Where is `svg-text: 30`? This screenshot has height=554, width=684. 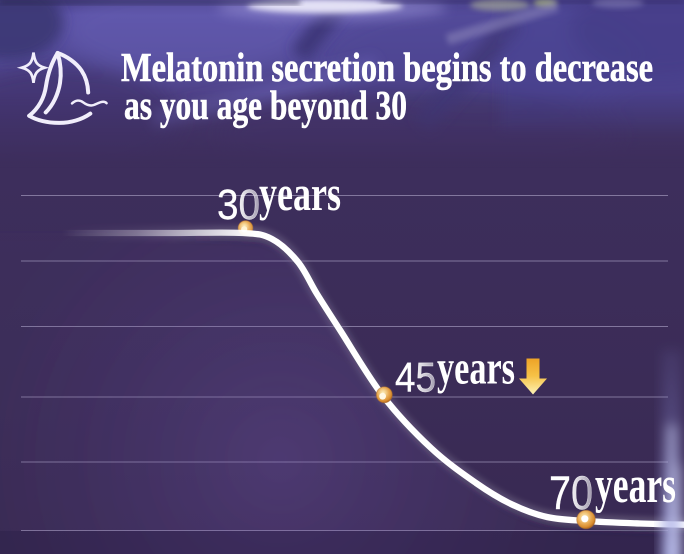 svg-text: 30 is located at coordinates (238, 205).